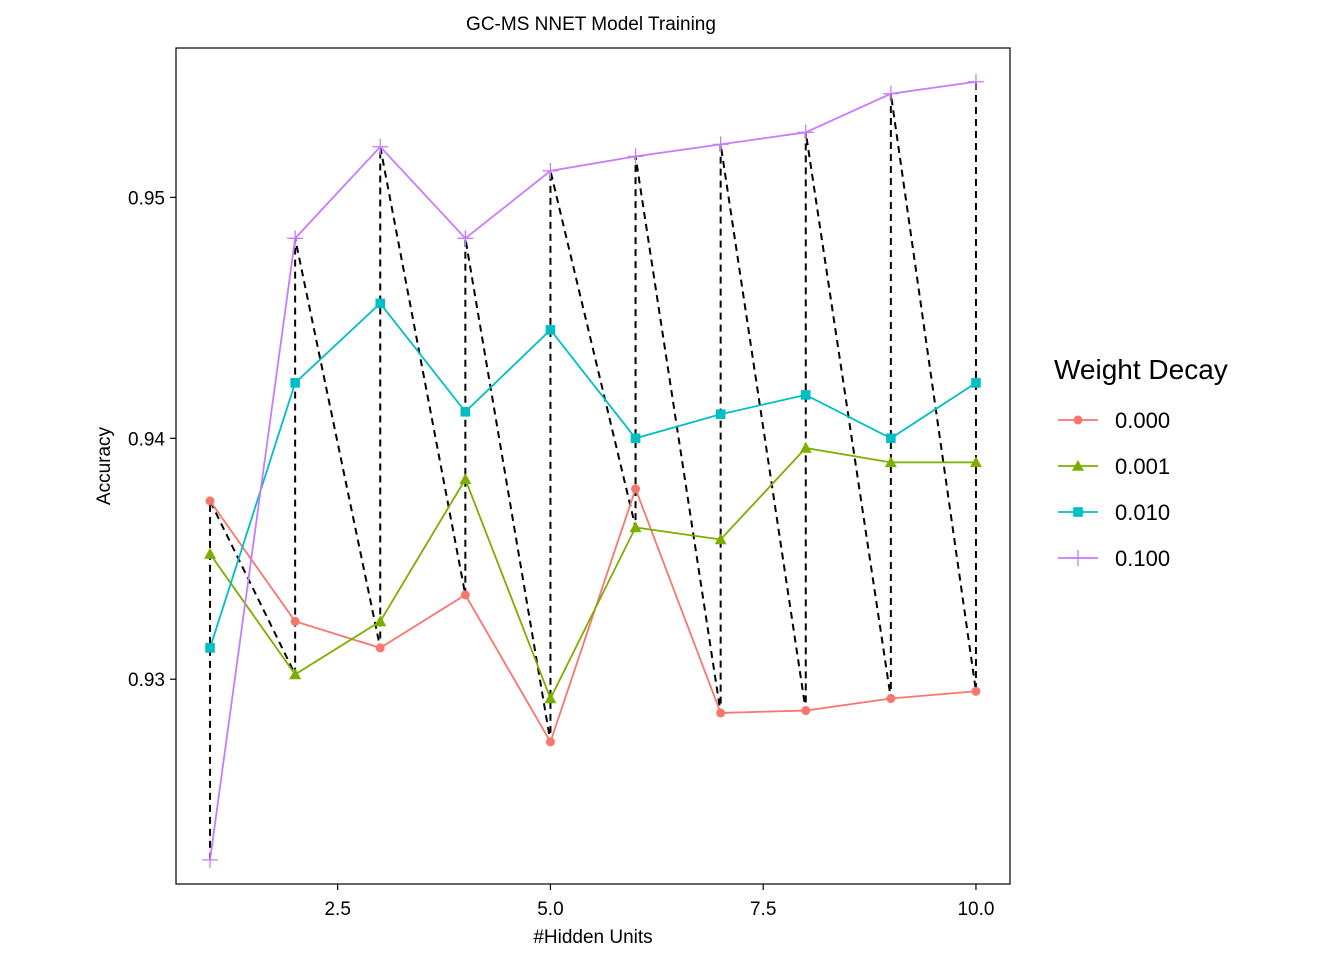 The width and height of the screenshot is (1344, 960). Describe the element at coordinates (720, 144) in the screenshot. I see `data-point-0.100-7` at that location.